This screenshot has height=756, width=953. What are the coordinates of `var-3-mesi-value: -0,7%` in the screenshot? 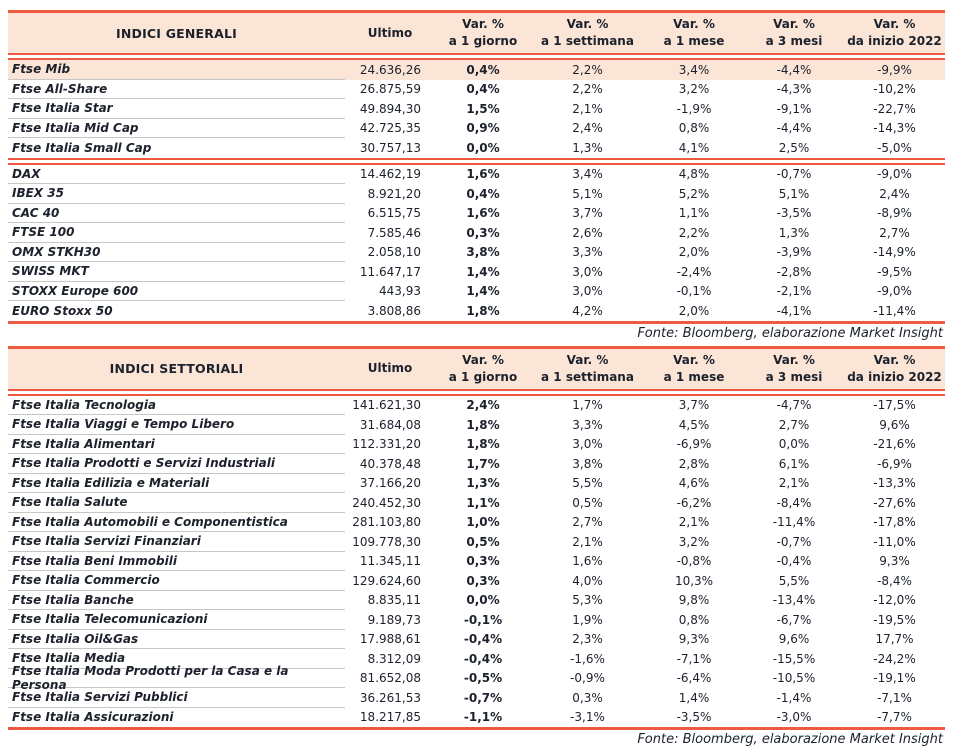 It's located at (794, 541).